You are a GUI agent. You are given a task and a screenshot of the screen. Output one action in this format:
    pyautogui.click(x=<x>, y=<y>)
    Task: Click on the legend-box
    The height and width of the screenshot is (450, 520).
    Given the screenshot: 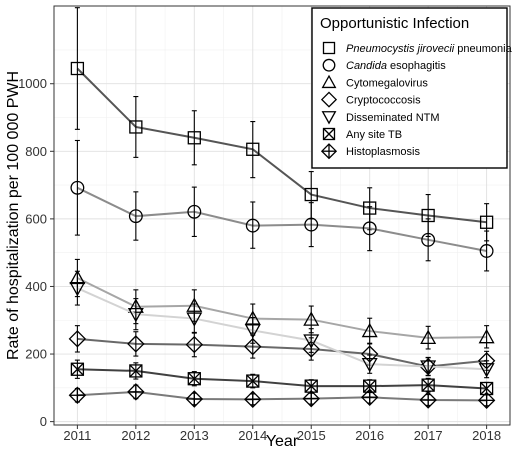 What is the action you would take?
    pyautogui.click(x=409, y=88)
    